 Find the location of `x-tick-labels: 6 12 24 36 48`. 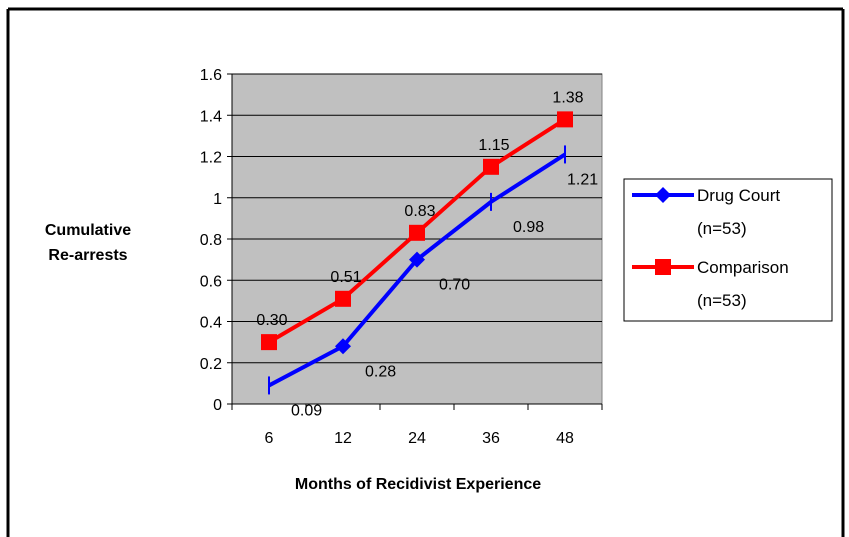

x-tick-labels: 6 12 24 36 48 is located at coordinates (419, 438).